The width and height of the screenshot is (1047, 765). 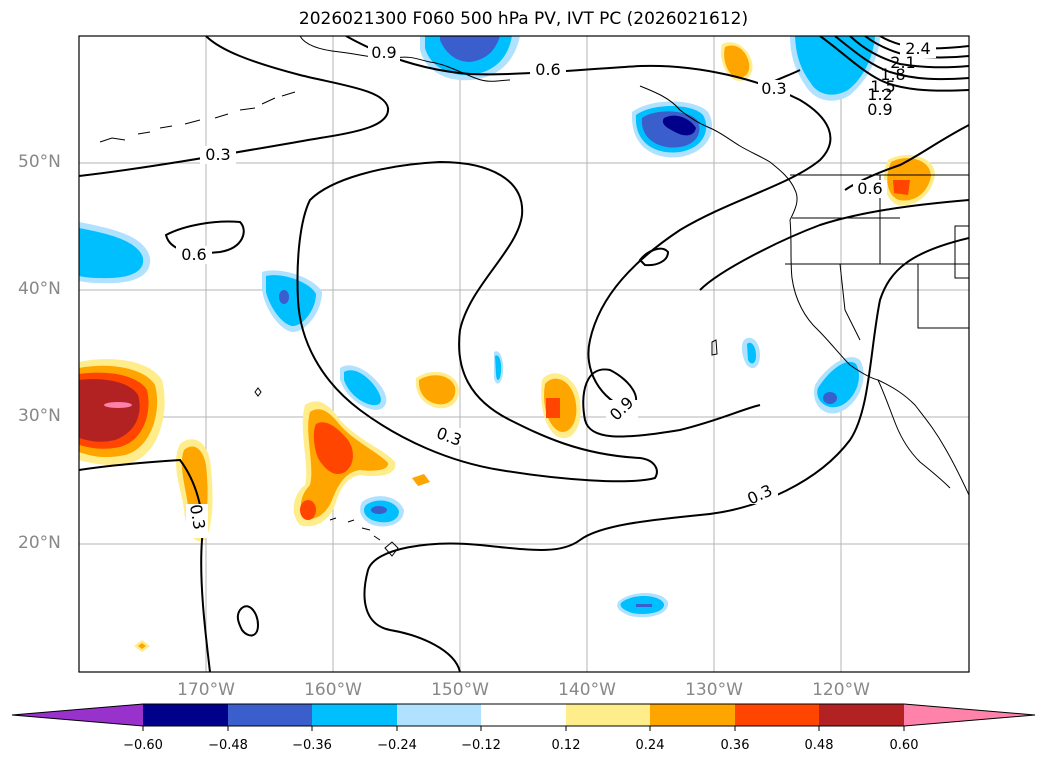 I want to click on colorbar-tick-label: 0.60, so click(x=904, y=745).